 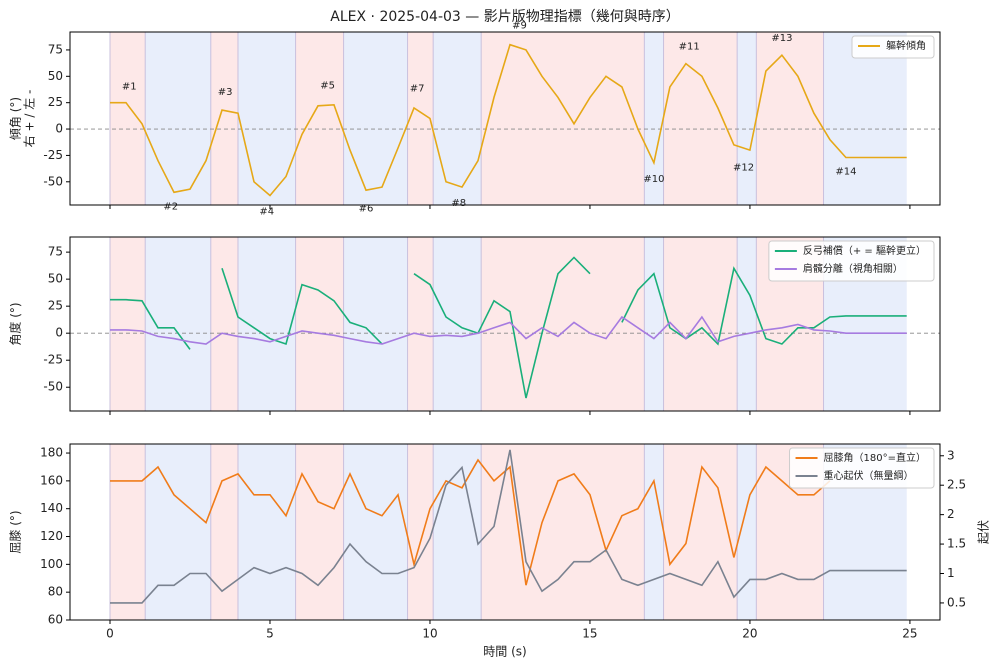 I want to click on y-axis-label: 屈膝 (°), so click(x=16, y=531).